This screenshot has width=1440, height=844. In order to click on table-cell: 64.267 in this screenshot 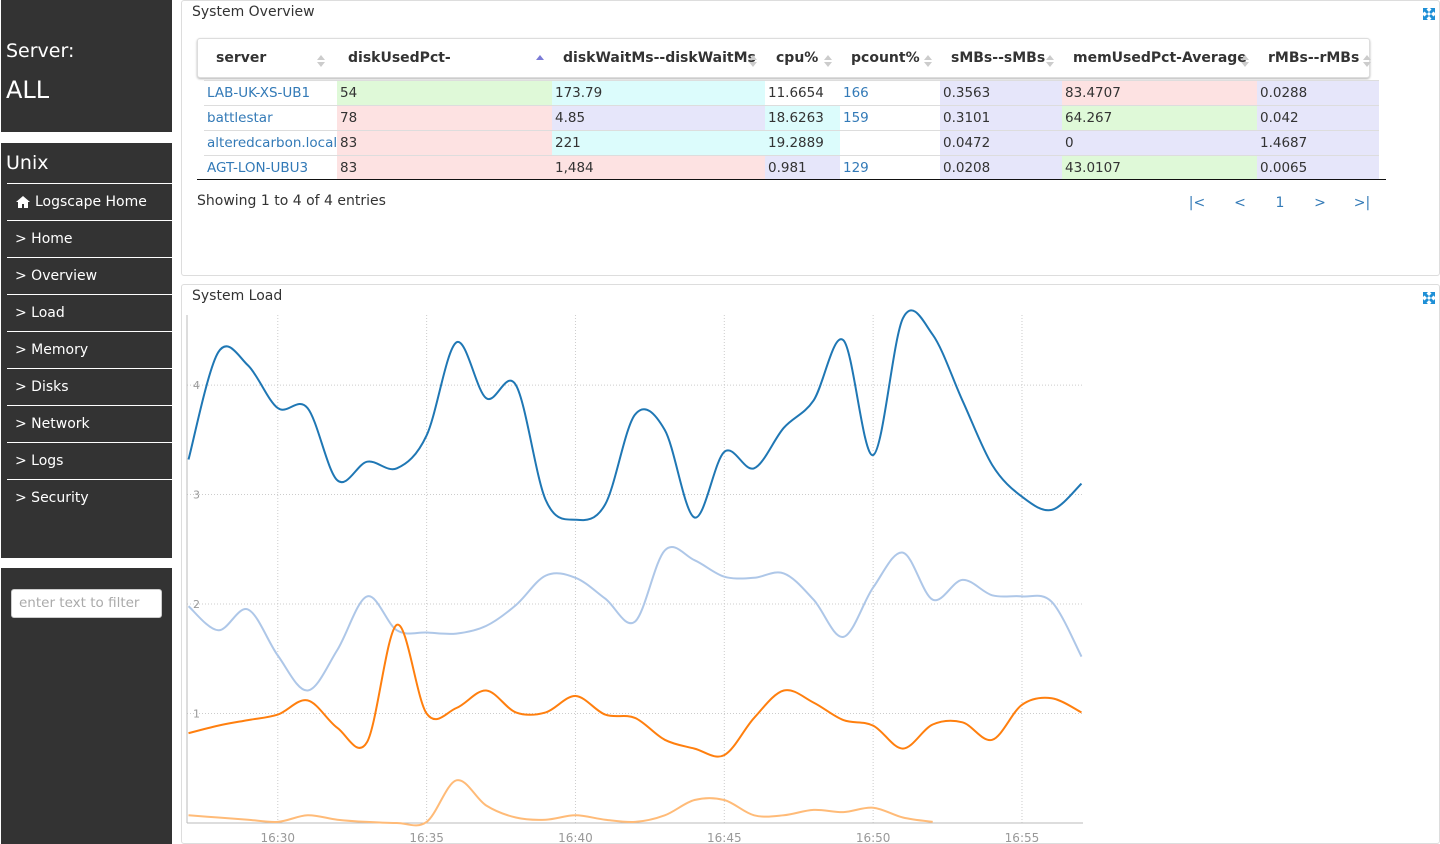, I will do `click(1159, 117)`.